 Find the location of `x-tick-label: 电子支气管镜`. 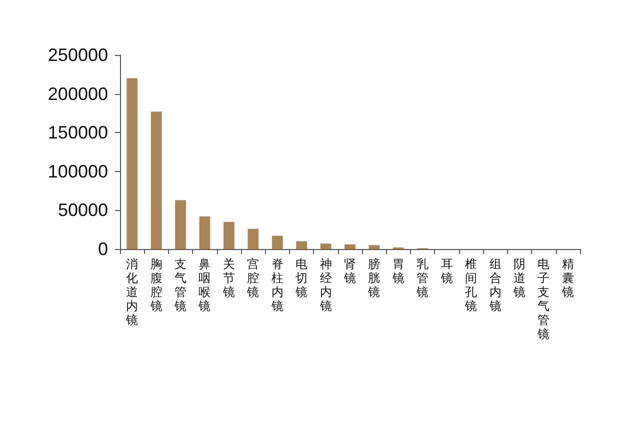

x-tick-label: 电子支气管镜 is located at coordinates (543, 299).